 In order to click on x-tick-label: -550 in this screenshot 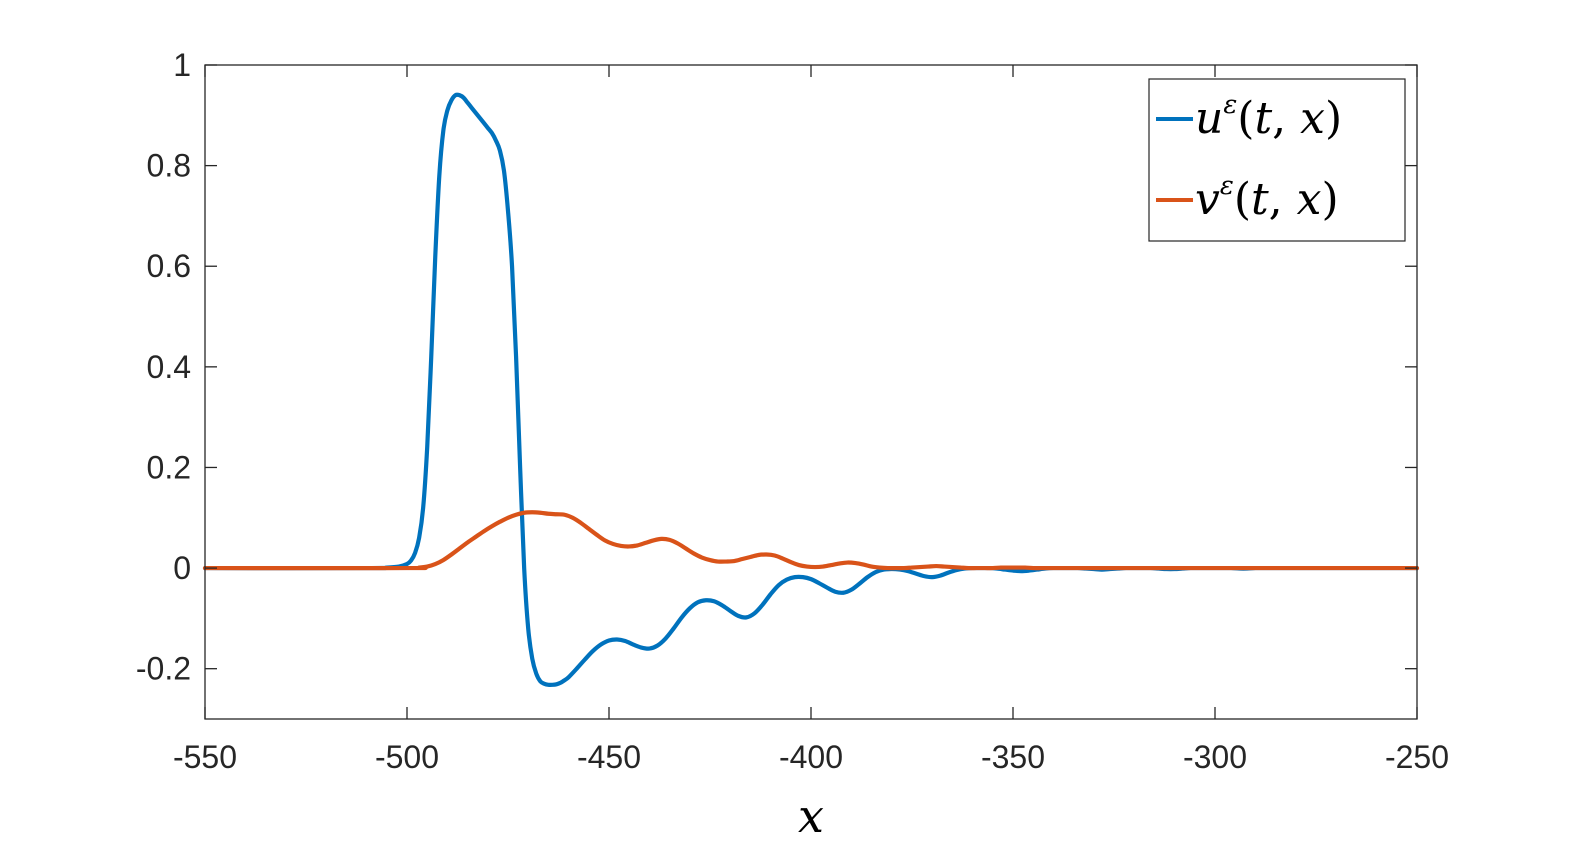, I will do `click(205, 757)`.